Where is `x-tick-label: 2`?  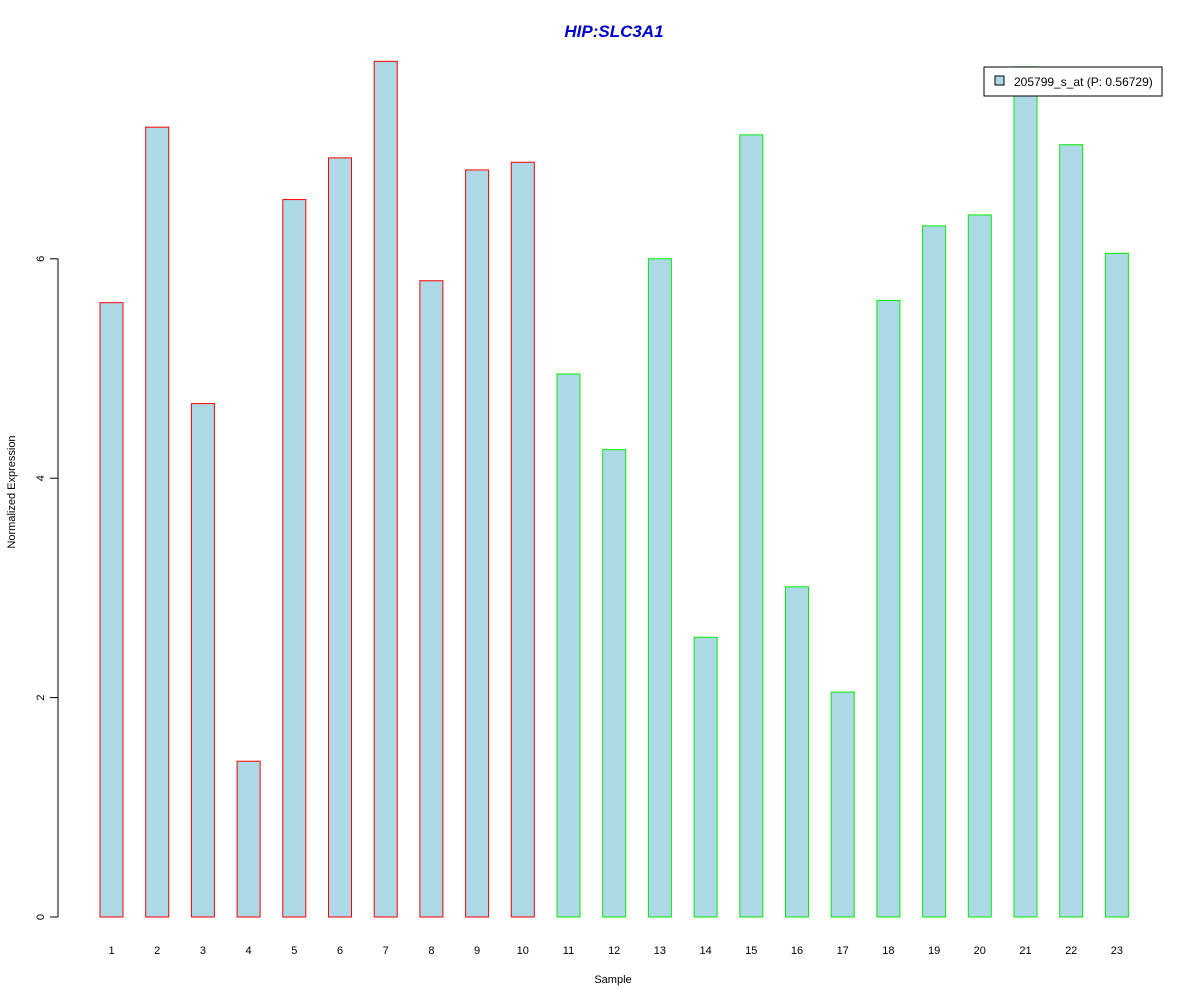 x-tick-label: 2 is located at coordinates (157, 951).